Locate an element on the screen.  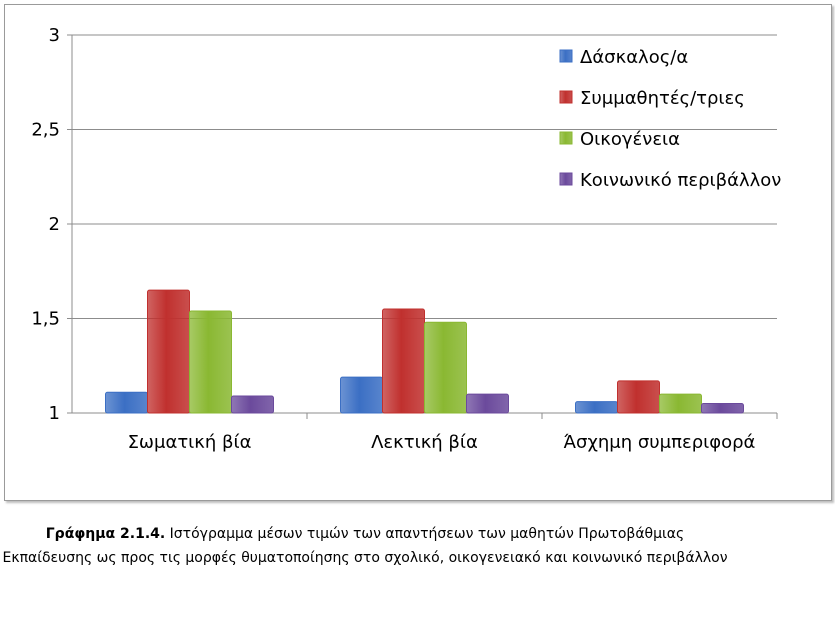
y-tick-label: 1,5 is located at coordinates (45, 319).